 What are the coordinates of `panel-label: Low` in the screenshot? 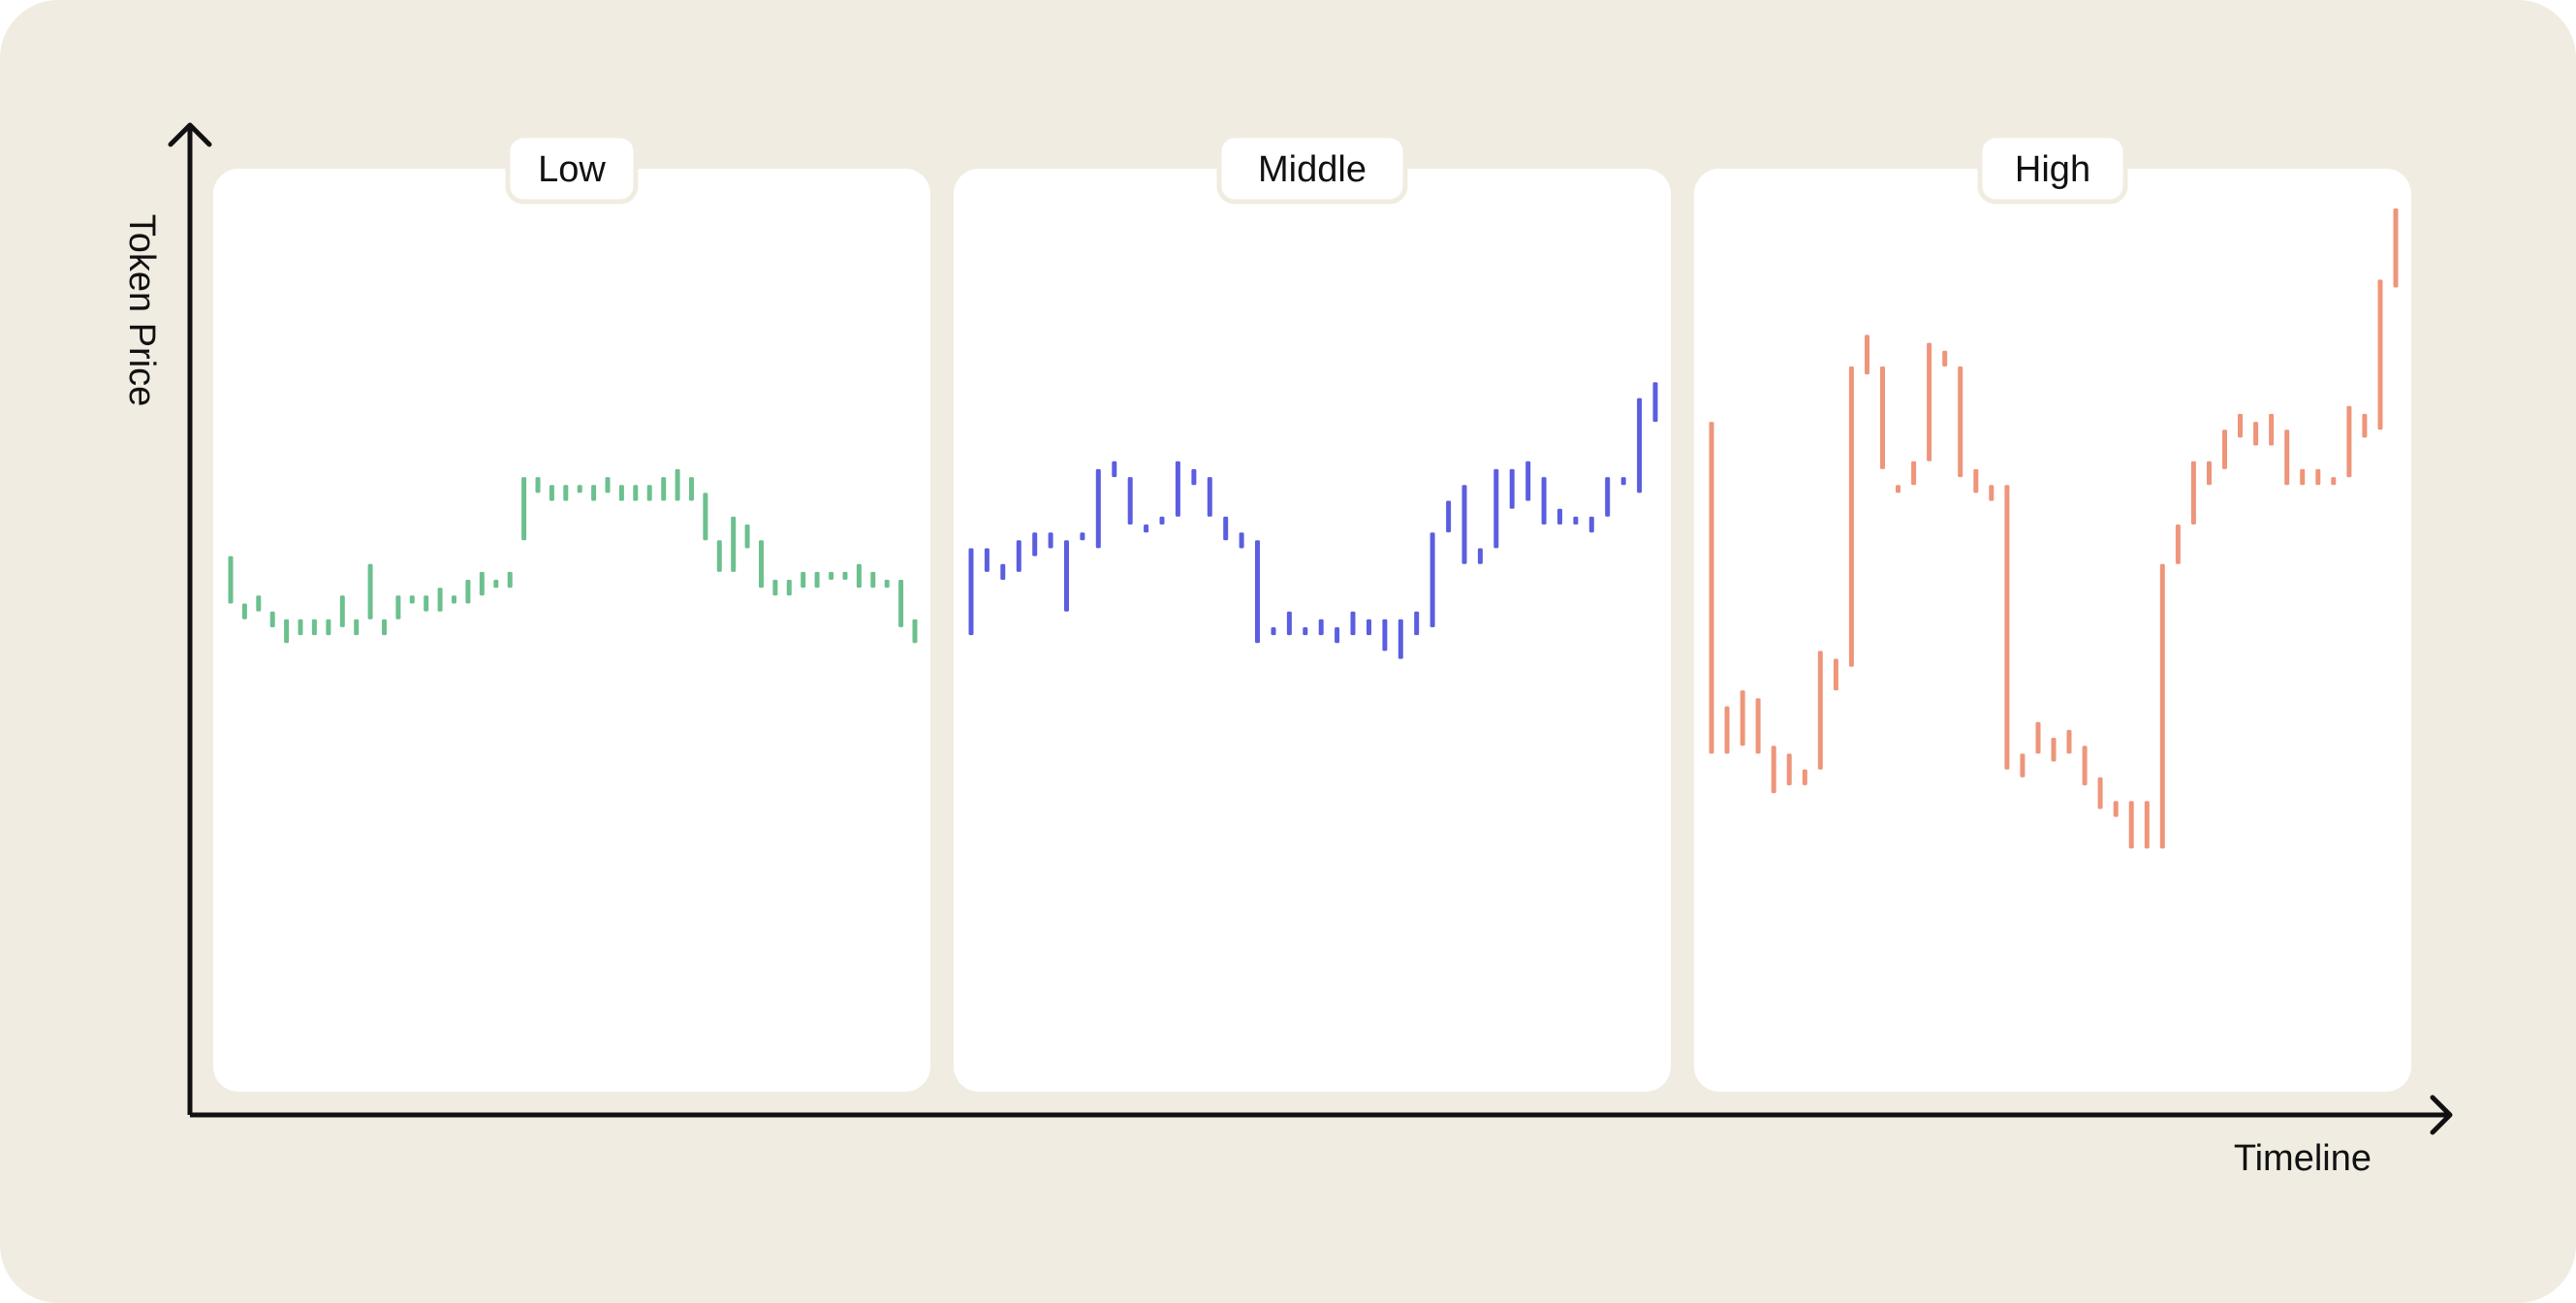 It's located at (572, 169).